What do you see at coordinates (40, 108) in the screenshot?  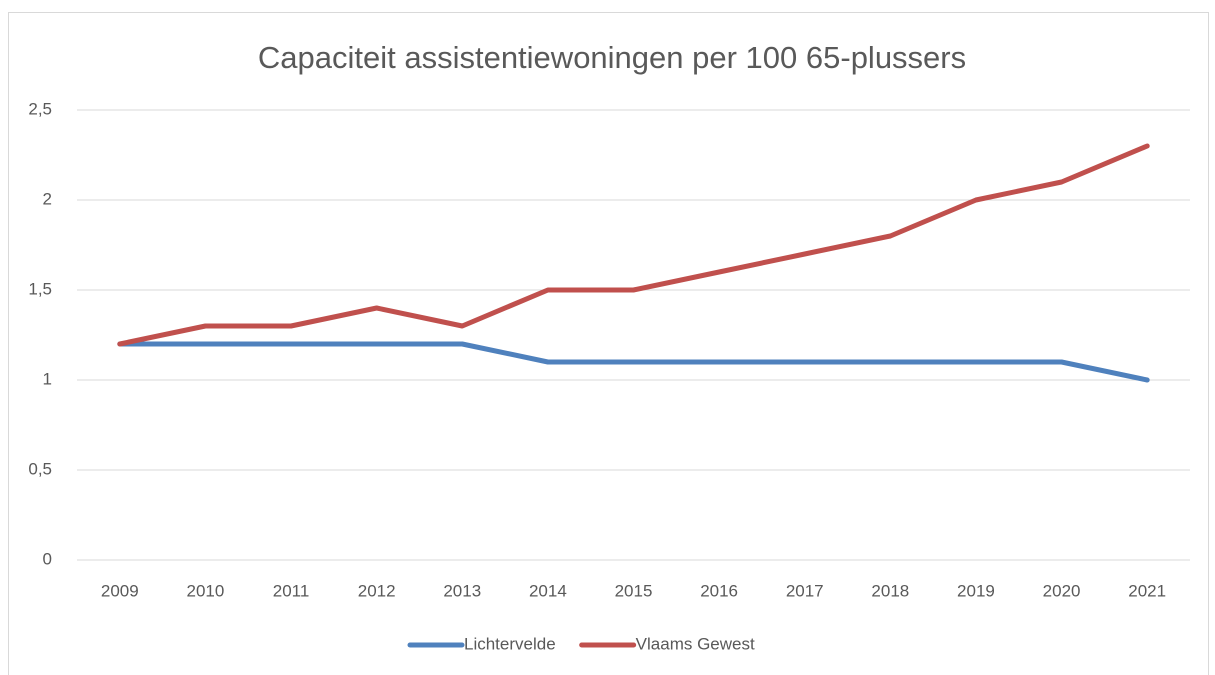 I see `y-tick-label: 2,5` at bounding box center [40, 108].